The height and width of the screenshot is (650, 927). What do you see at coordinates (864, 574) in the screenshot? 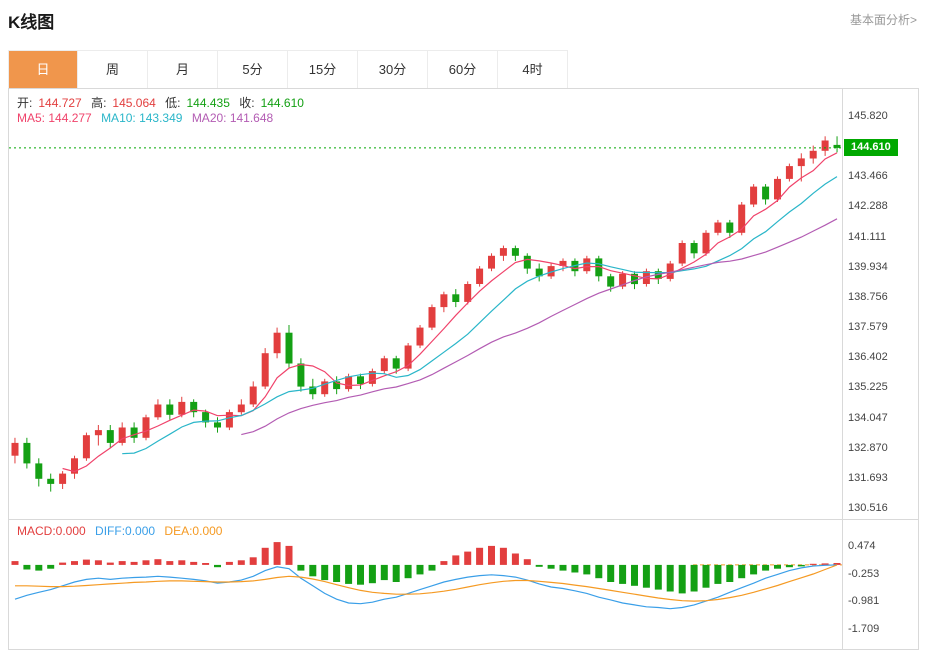
I see `macd-axis-label: -0.253` at bounding box center [864, 574].